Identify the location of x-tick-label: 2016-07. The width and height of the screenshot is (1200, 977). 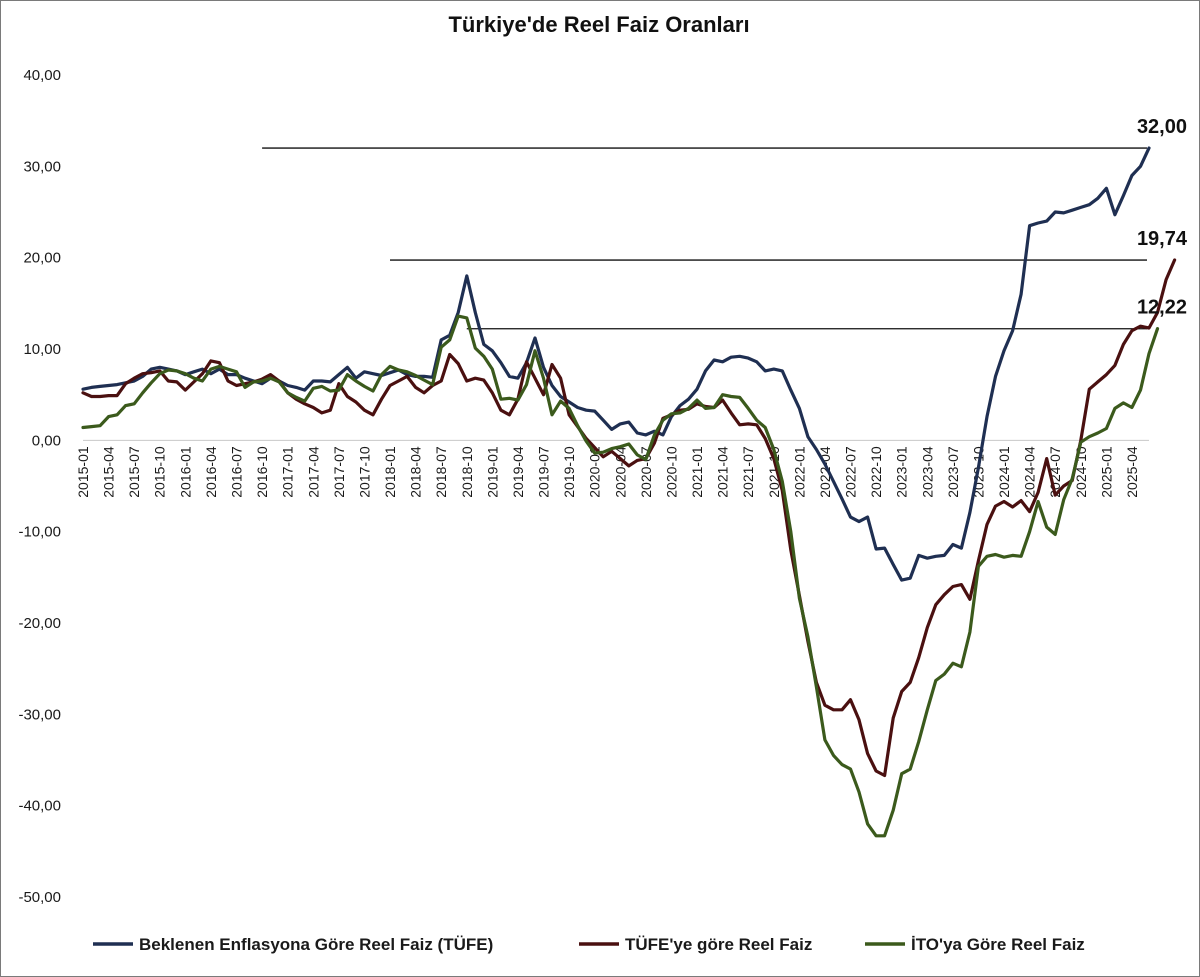
(237, 472).